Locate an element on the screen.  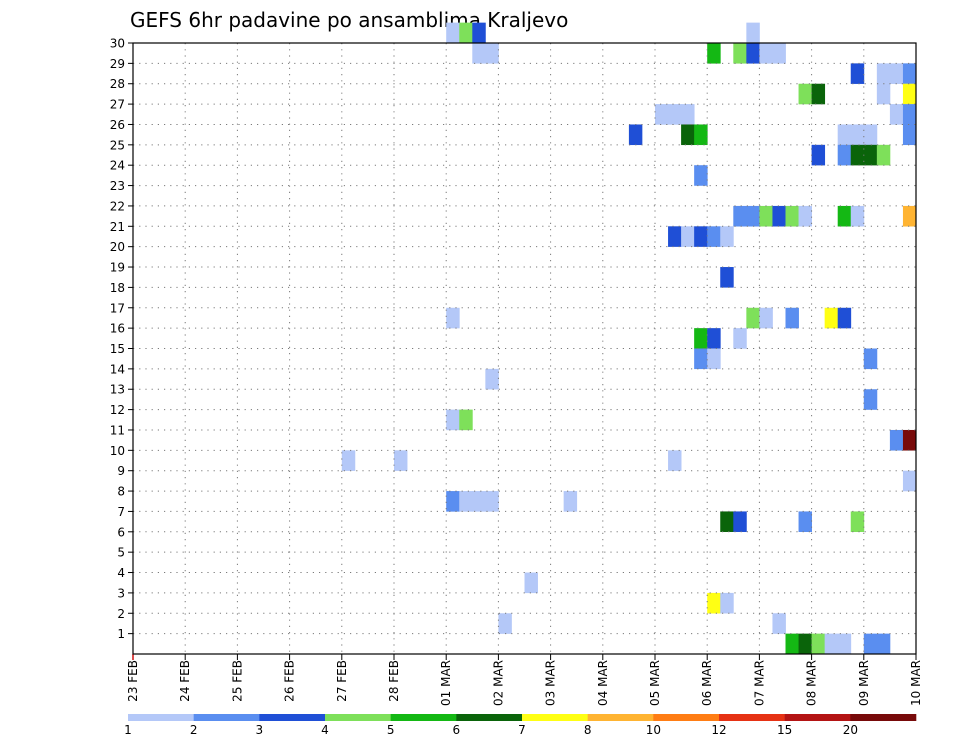
y-tick-label: 26 is located at coordinates (117, 125).